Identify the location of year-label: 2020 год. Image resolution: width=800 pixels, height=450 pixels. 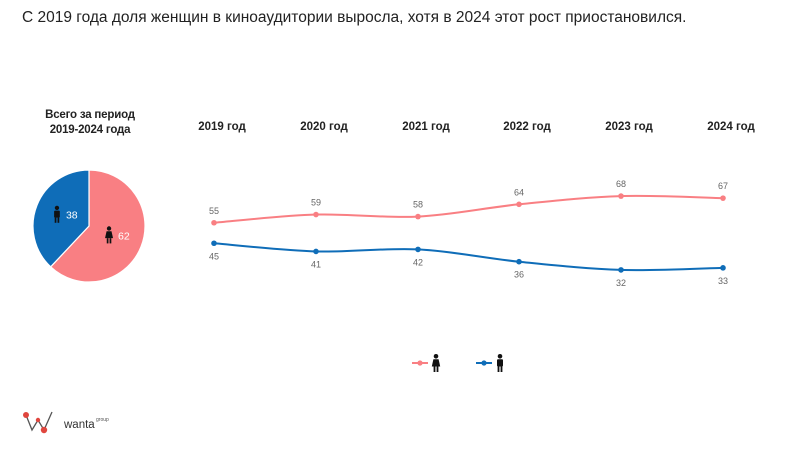
(324, 127).